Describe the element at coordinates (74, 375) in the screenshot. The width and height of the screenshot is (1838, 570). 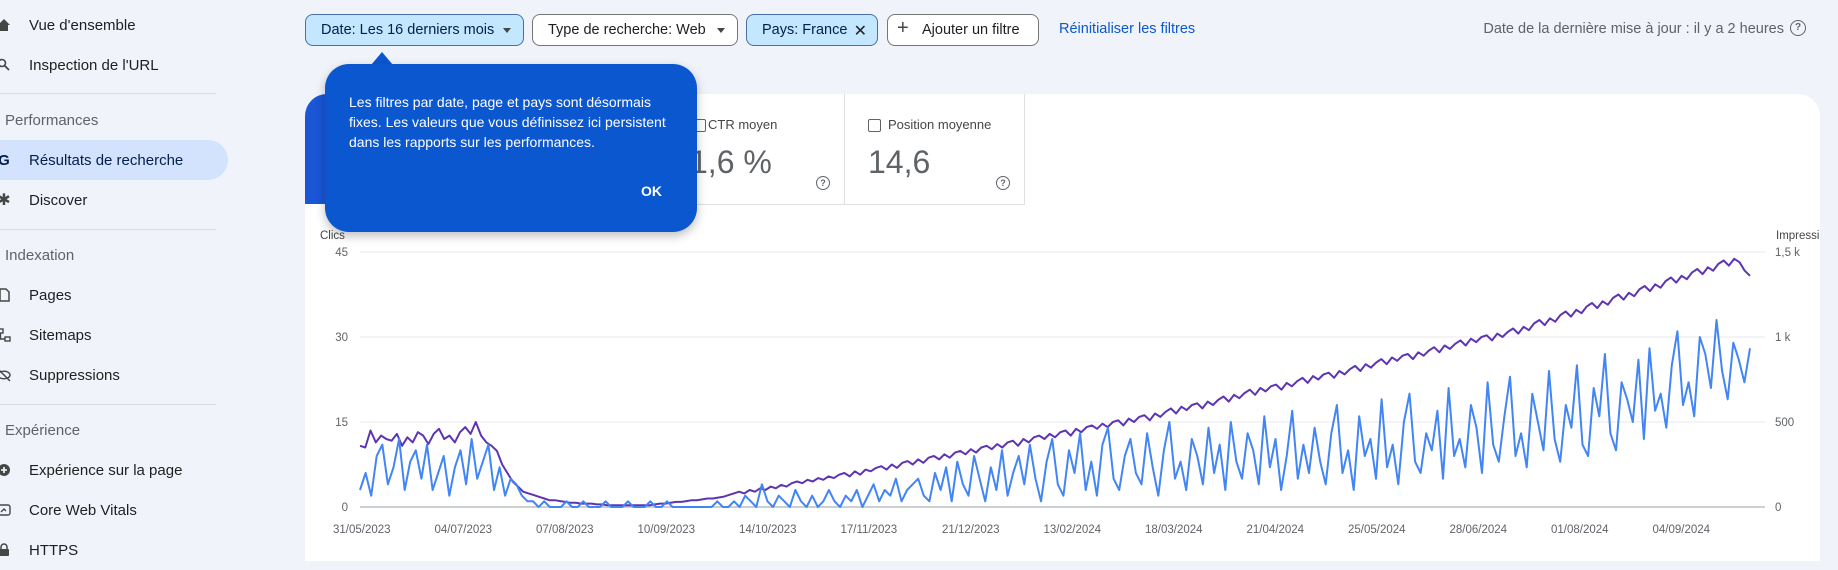
I see `nav-item-label: Suppressions` at that location.